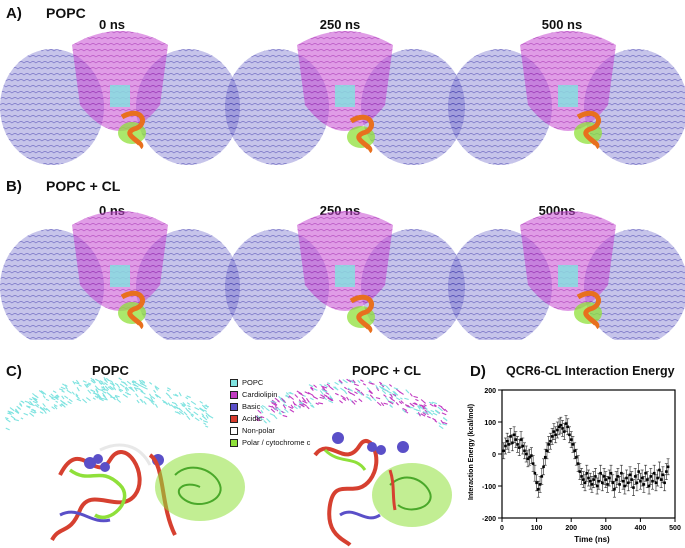 This screenshot has width=685, height=548. I want to click on x-tick-label: 100, so click(537, 528).